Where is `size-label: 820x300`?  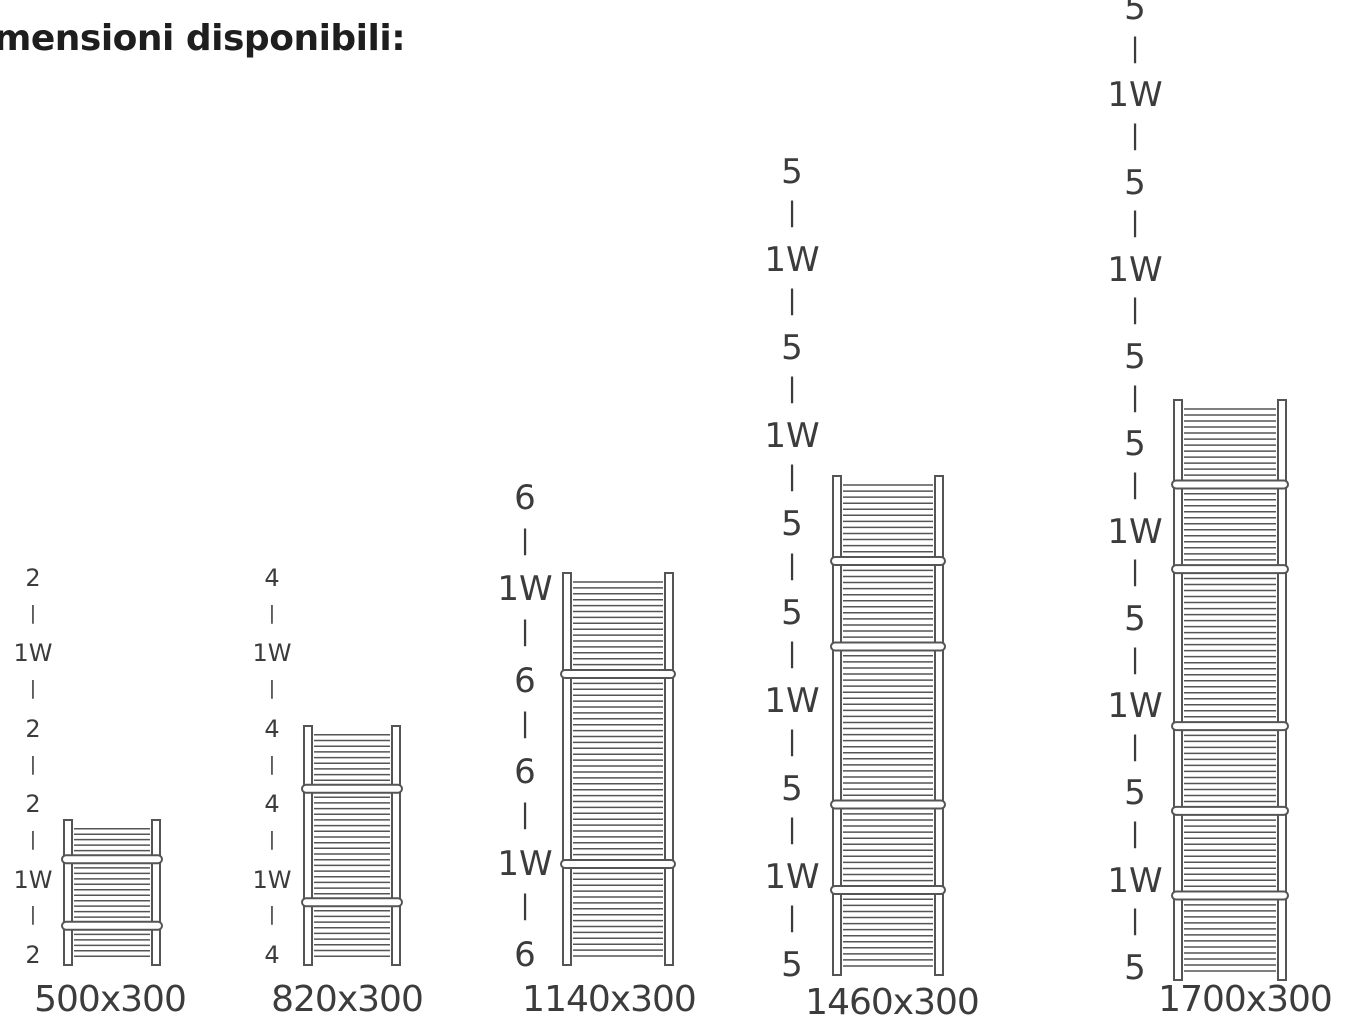 size-label: 820x300 is located at coordinates (347, 999).